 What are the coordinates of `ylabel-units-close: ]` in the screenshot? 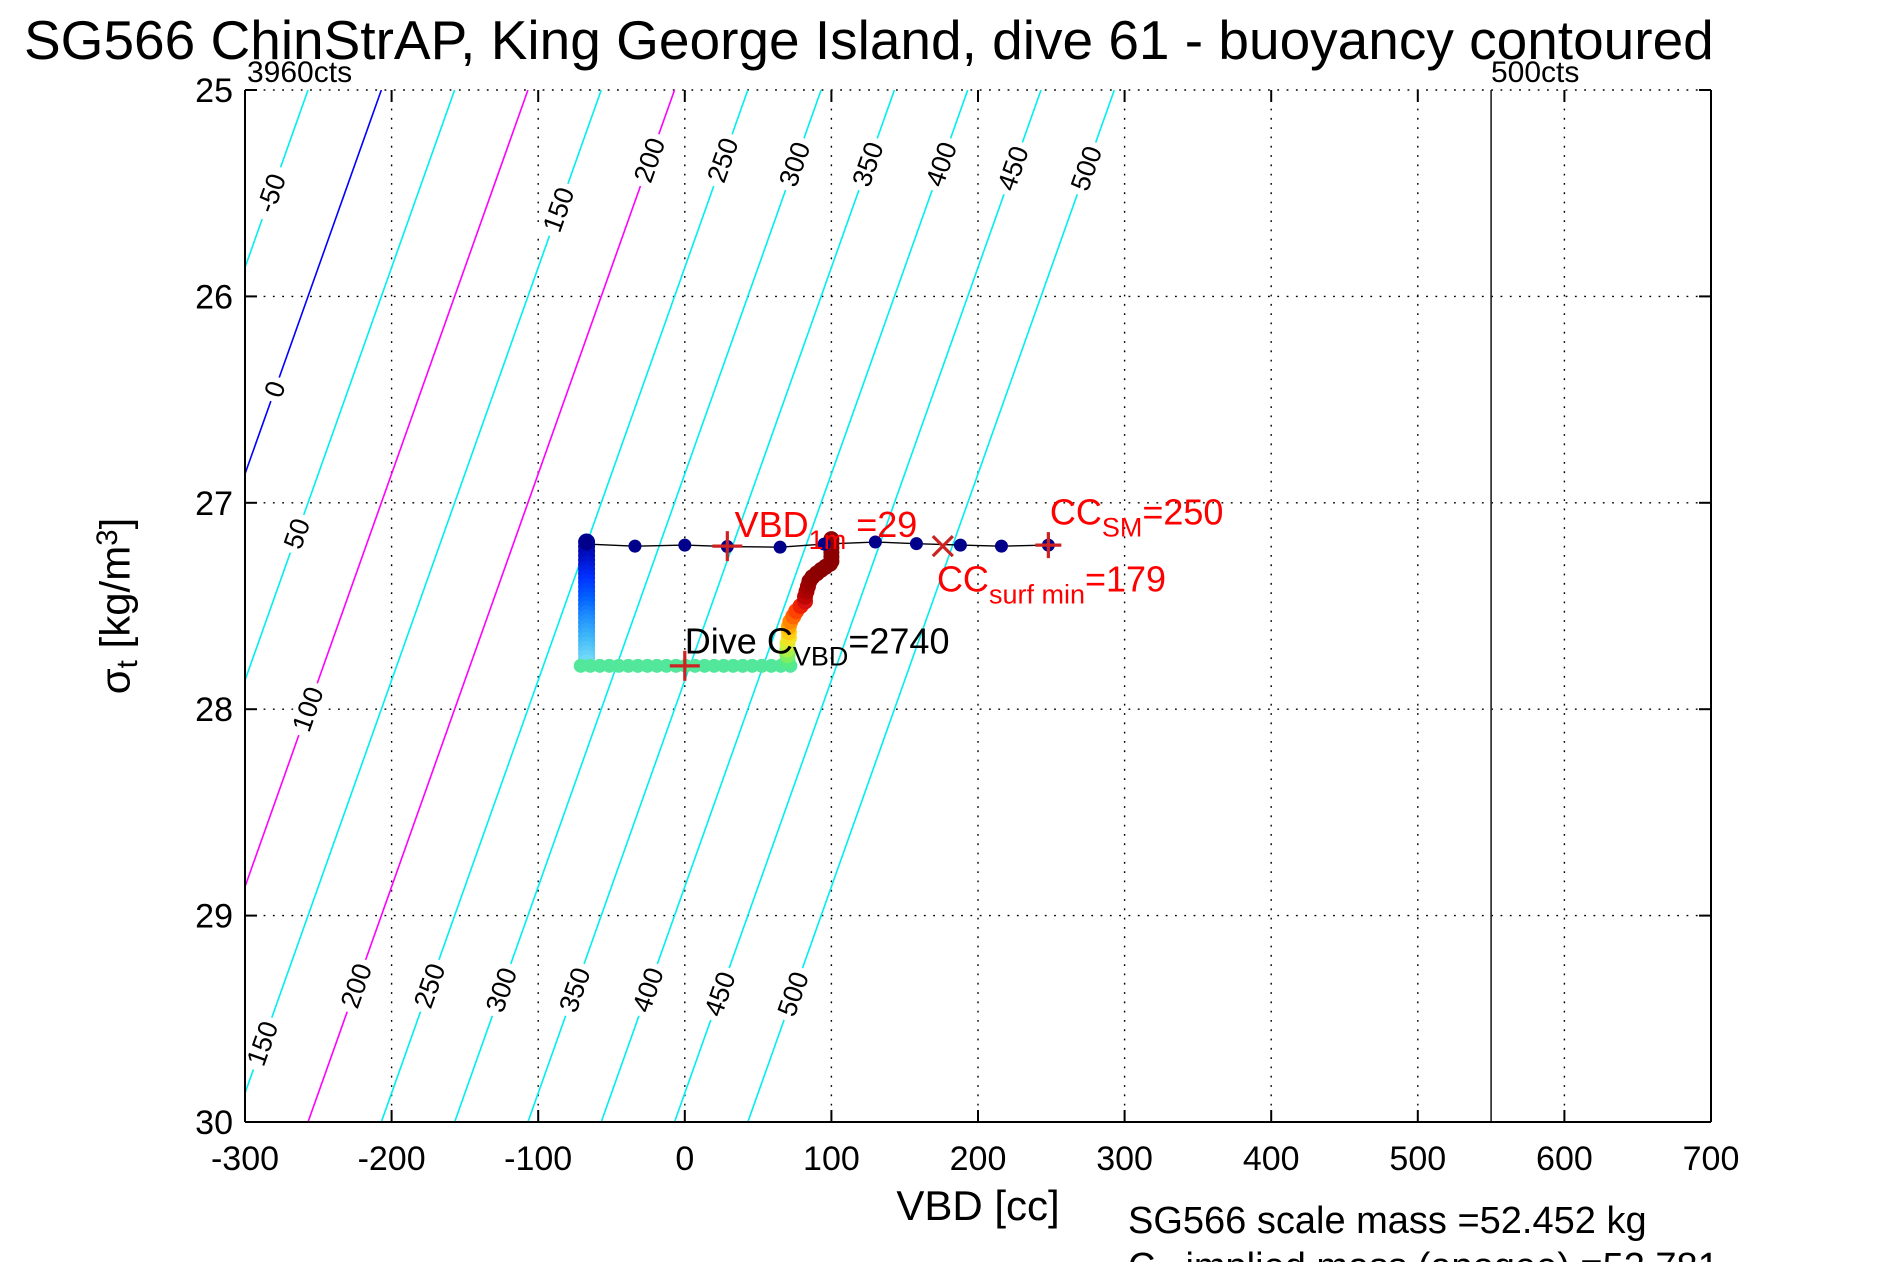 It's located at (115, 523).